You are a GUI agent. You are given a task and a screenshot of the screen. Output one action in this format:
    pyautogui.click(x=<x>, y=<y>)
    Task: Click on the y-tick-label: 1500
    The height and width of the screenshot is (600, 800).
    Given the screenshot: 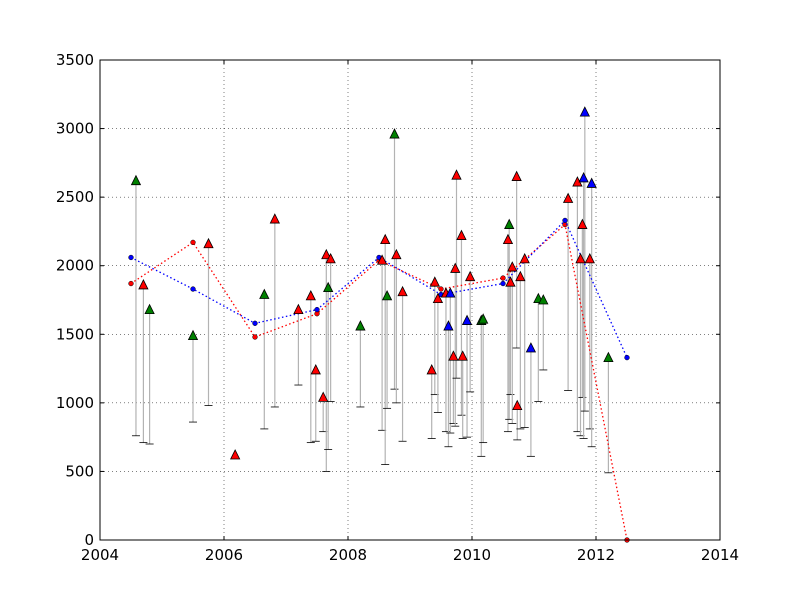 What is the action you would take?
    pyautogui.click(x=75, y=334)
    